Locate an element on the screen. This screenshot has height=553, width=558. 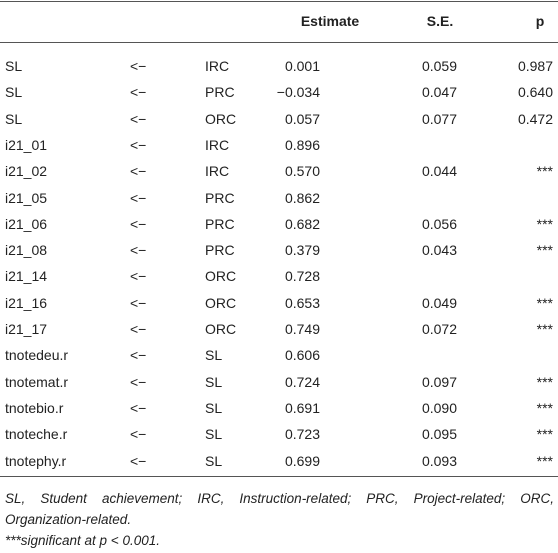
table-cell: 0.570 is located at coordinates (302, 171).